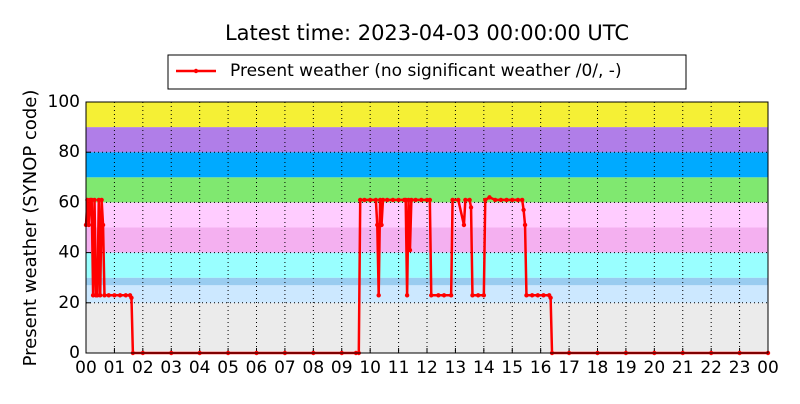  What do you see at coordinates (285, 368) in the screenshot?
I see `x-tick-label: 07` at bounding box center [285, 368].